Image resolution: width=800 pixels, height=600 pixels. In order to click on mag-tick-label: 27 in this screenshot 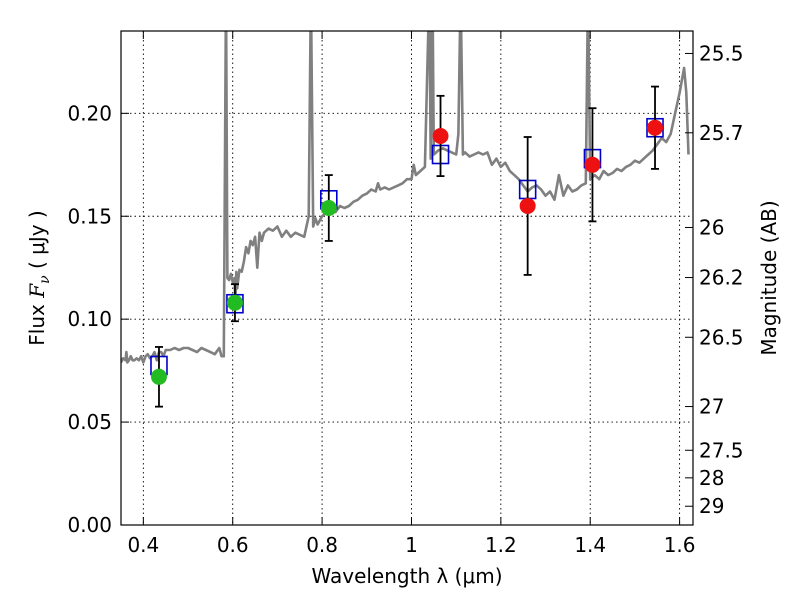, I will do `click(711, 407)`.